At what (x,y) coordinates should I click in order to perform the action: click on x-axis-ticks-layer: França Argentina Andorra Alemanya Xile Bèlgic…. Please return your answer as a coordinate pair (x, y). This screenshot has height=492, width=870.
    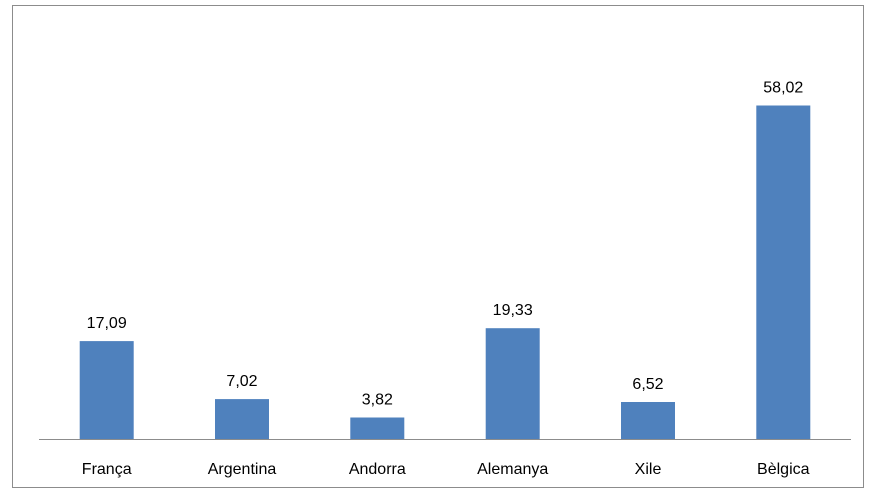
    Looking at the image, I should click on (446, 469).